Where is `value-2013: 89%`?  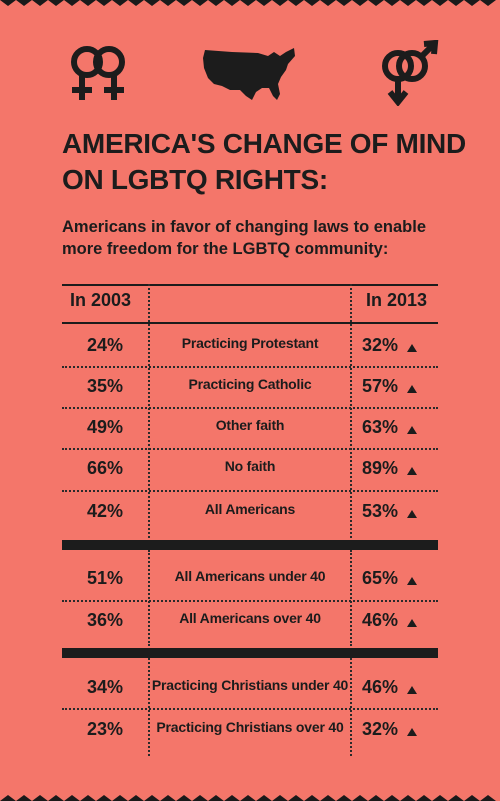
value-2013: 89% is located at coordinates (390, 468).